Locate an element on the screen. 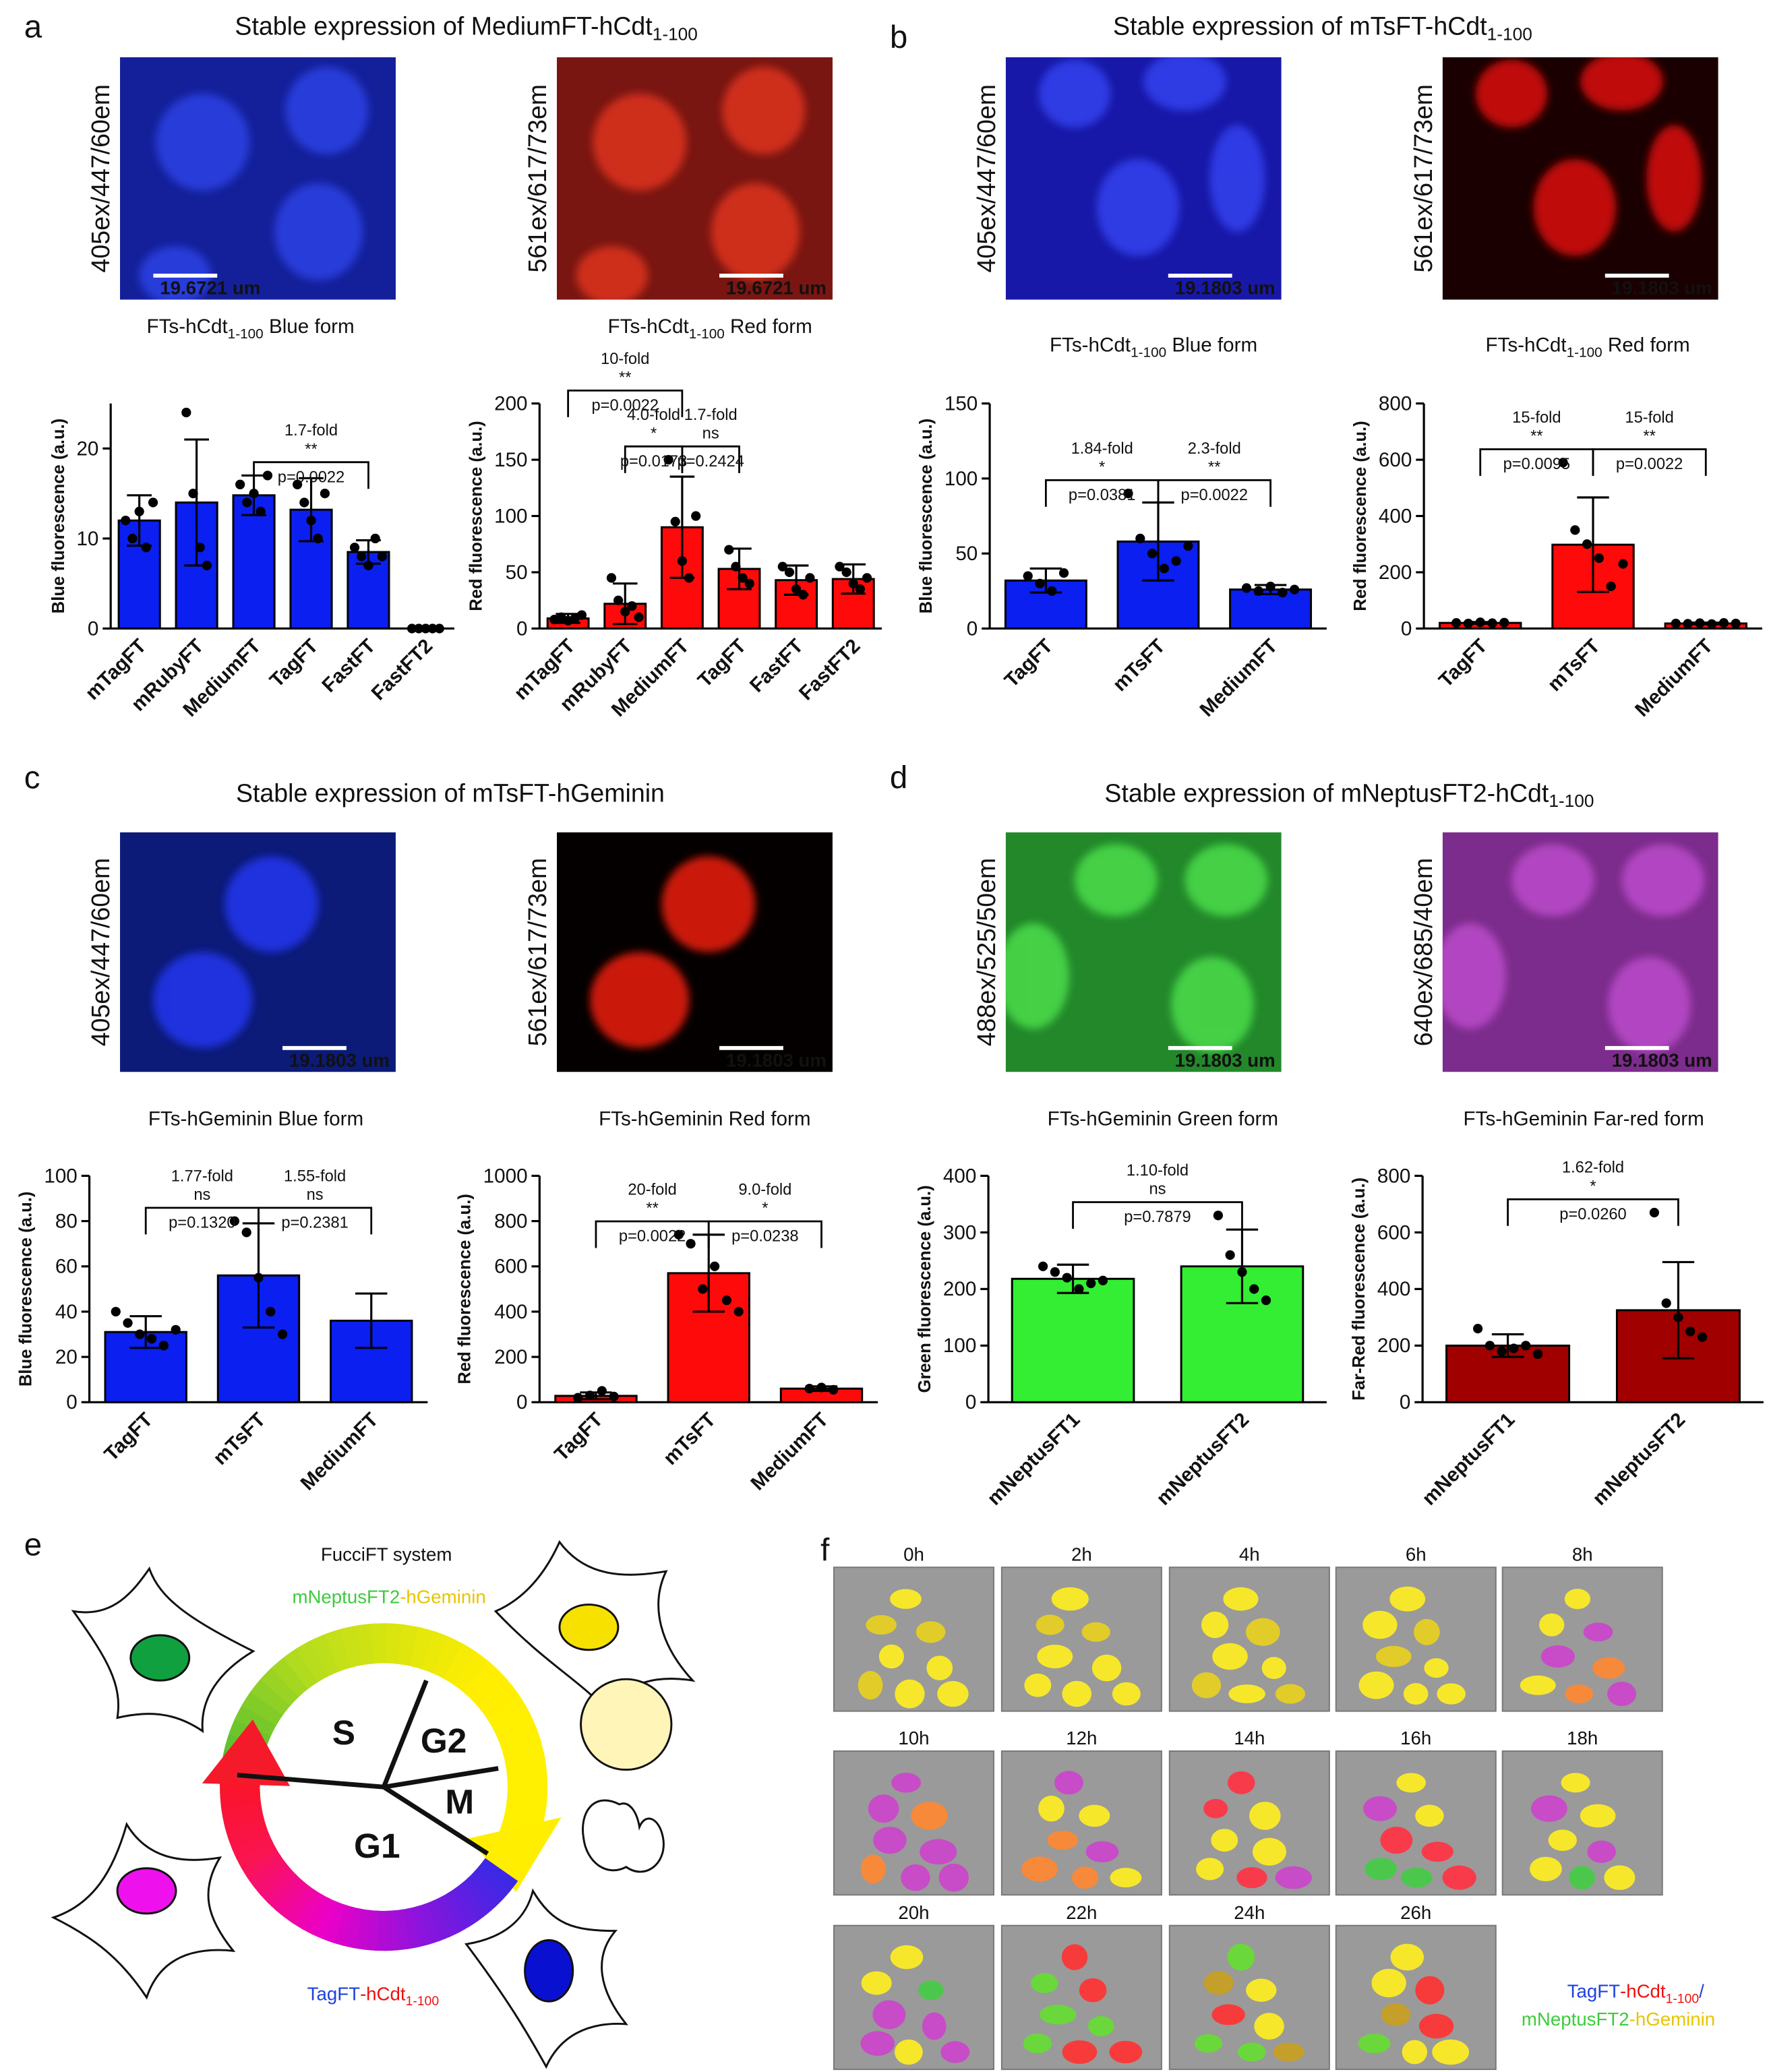 The image size is (1769, 2072). comparison-bracket is located at coordinates (625, 403).